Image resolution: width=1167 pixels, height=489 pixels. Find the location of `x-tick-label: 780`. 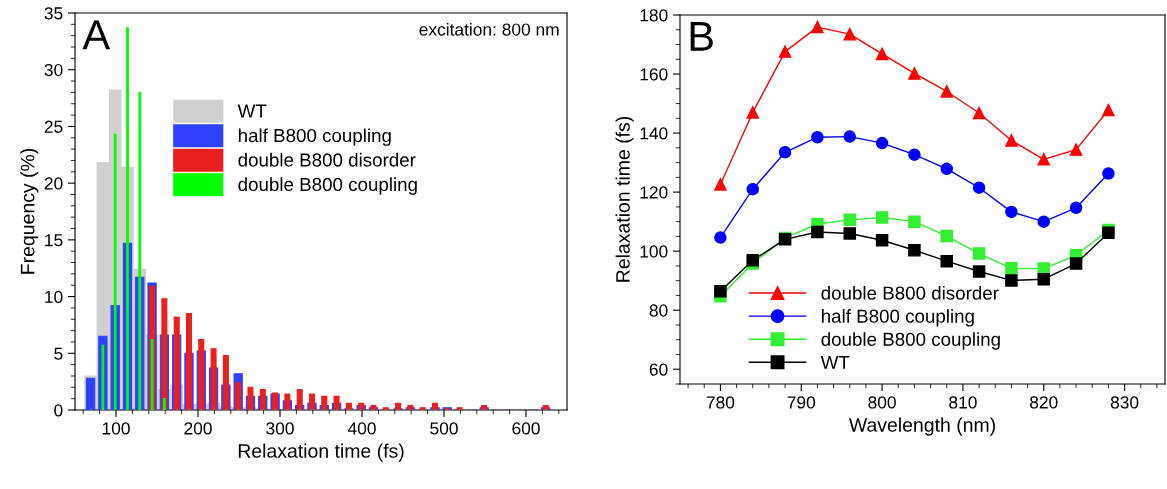

x-tick-label: 780 is located at coordinates (720, 402).